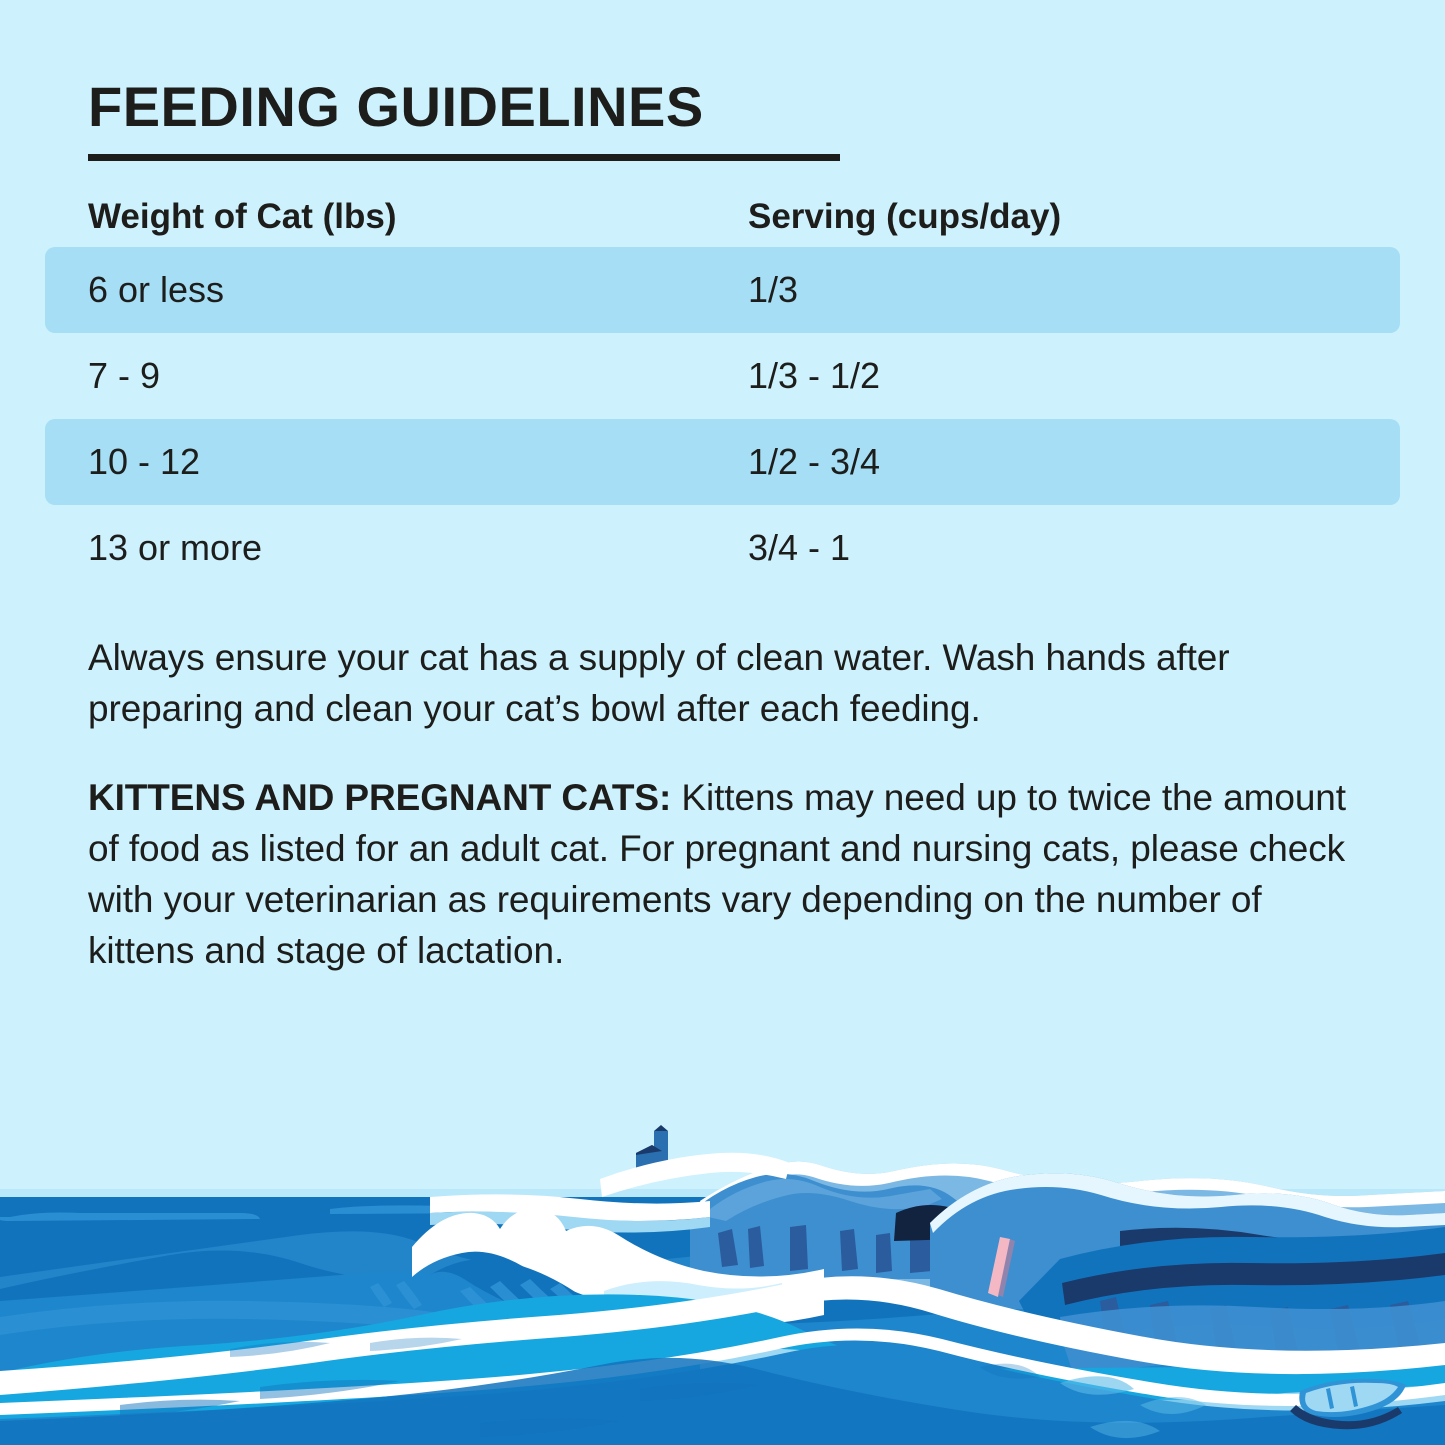 The width and height of the screenshot is (1445, 1445). I want to click on foreground-water, so click(722, 1401).